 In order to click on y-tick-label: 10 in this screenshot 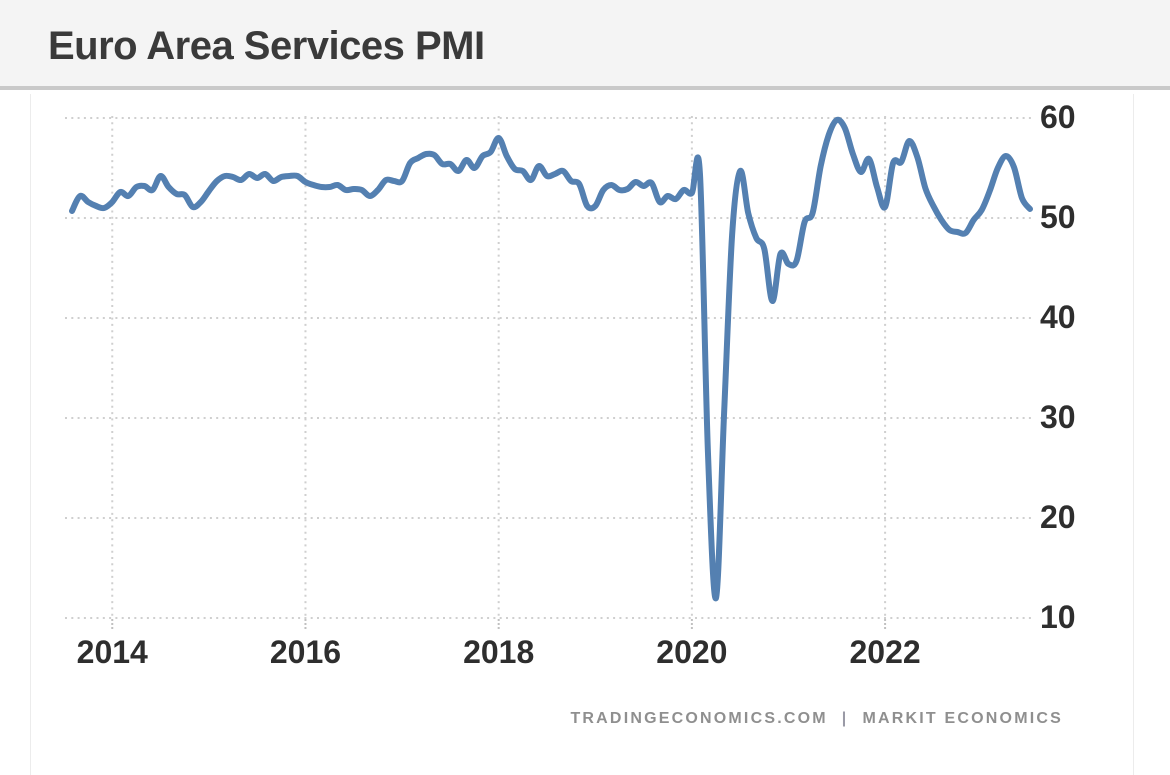, I will do `click(1058, 617)`.